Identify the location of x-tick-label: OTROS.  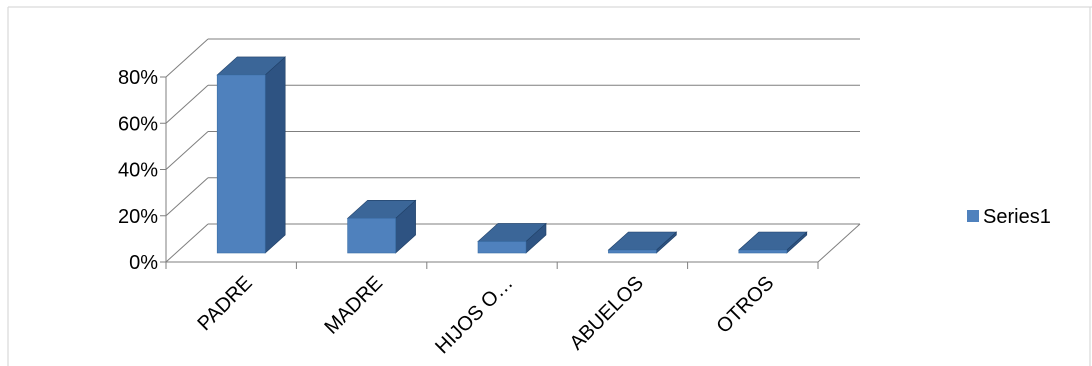
(745, 305).